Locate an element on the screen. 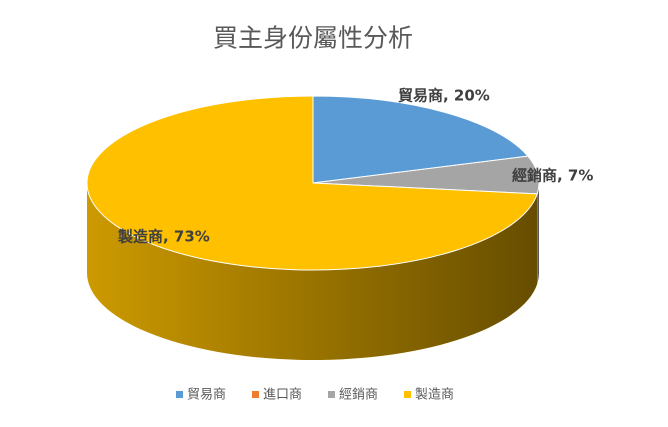 Image resolution: width=668 pixels, height=427 pixels. data-label: 製造商, 73% is located at coordinates (163, 237).